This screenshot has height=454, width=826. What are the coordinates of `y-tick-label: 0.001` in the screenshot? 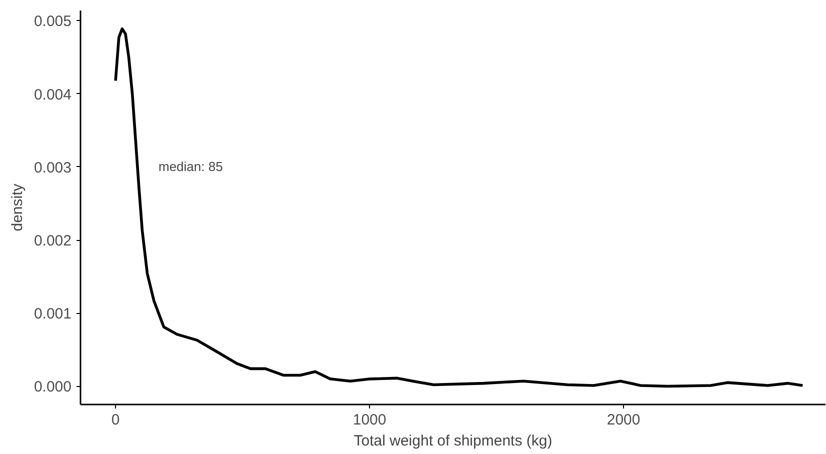 It's located at (53, 314).